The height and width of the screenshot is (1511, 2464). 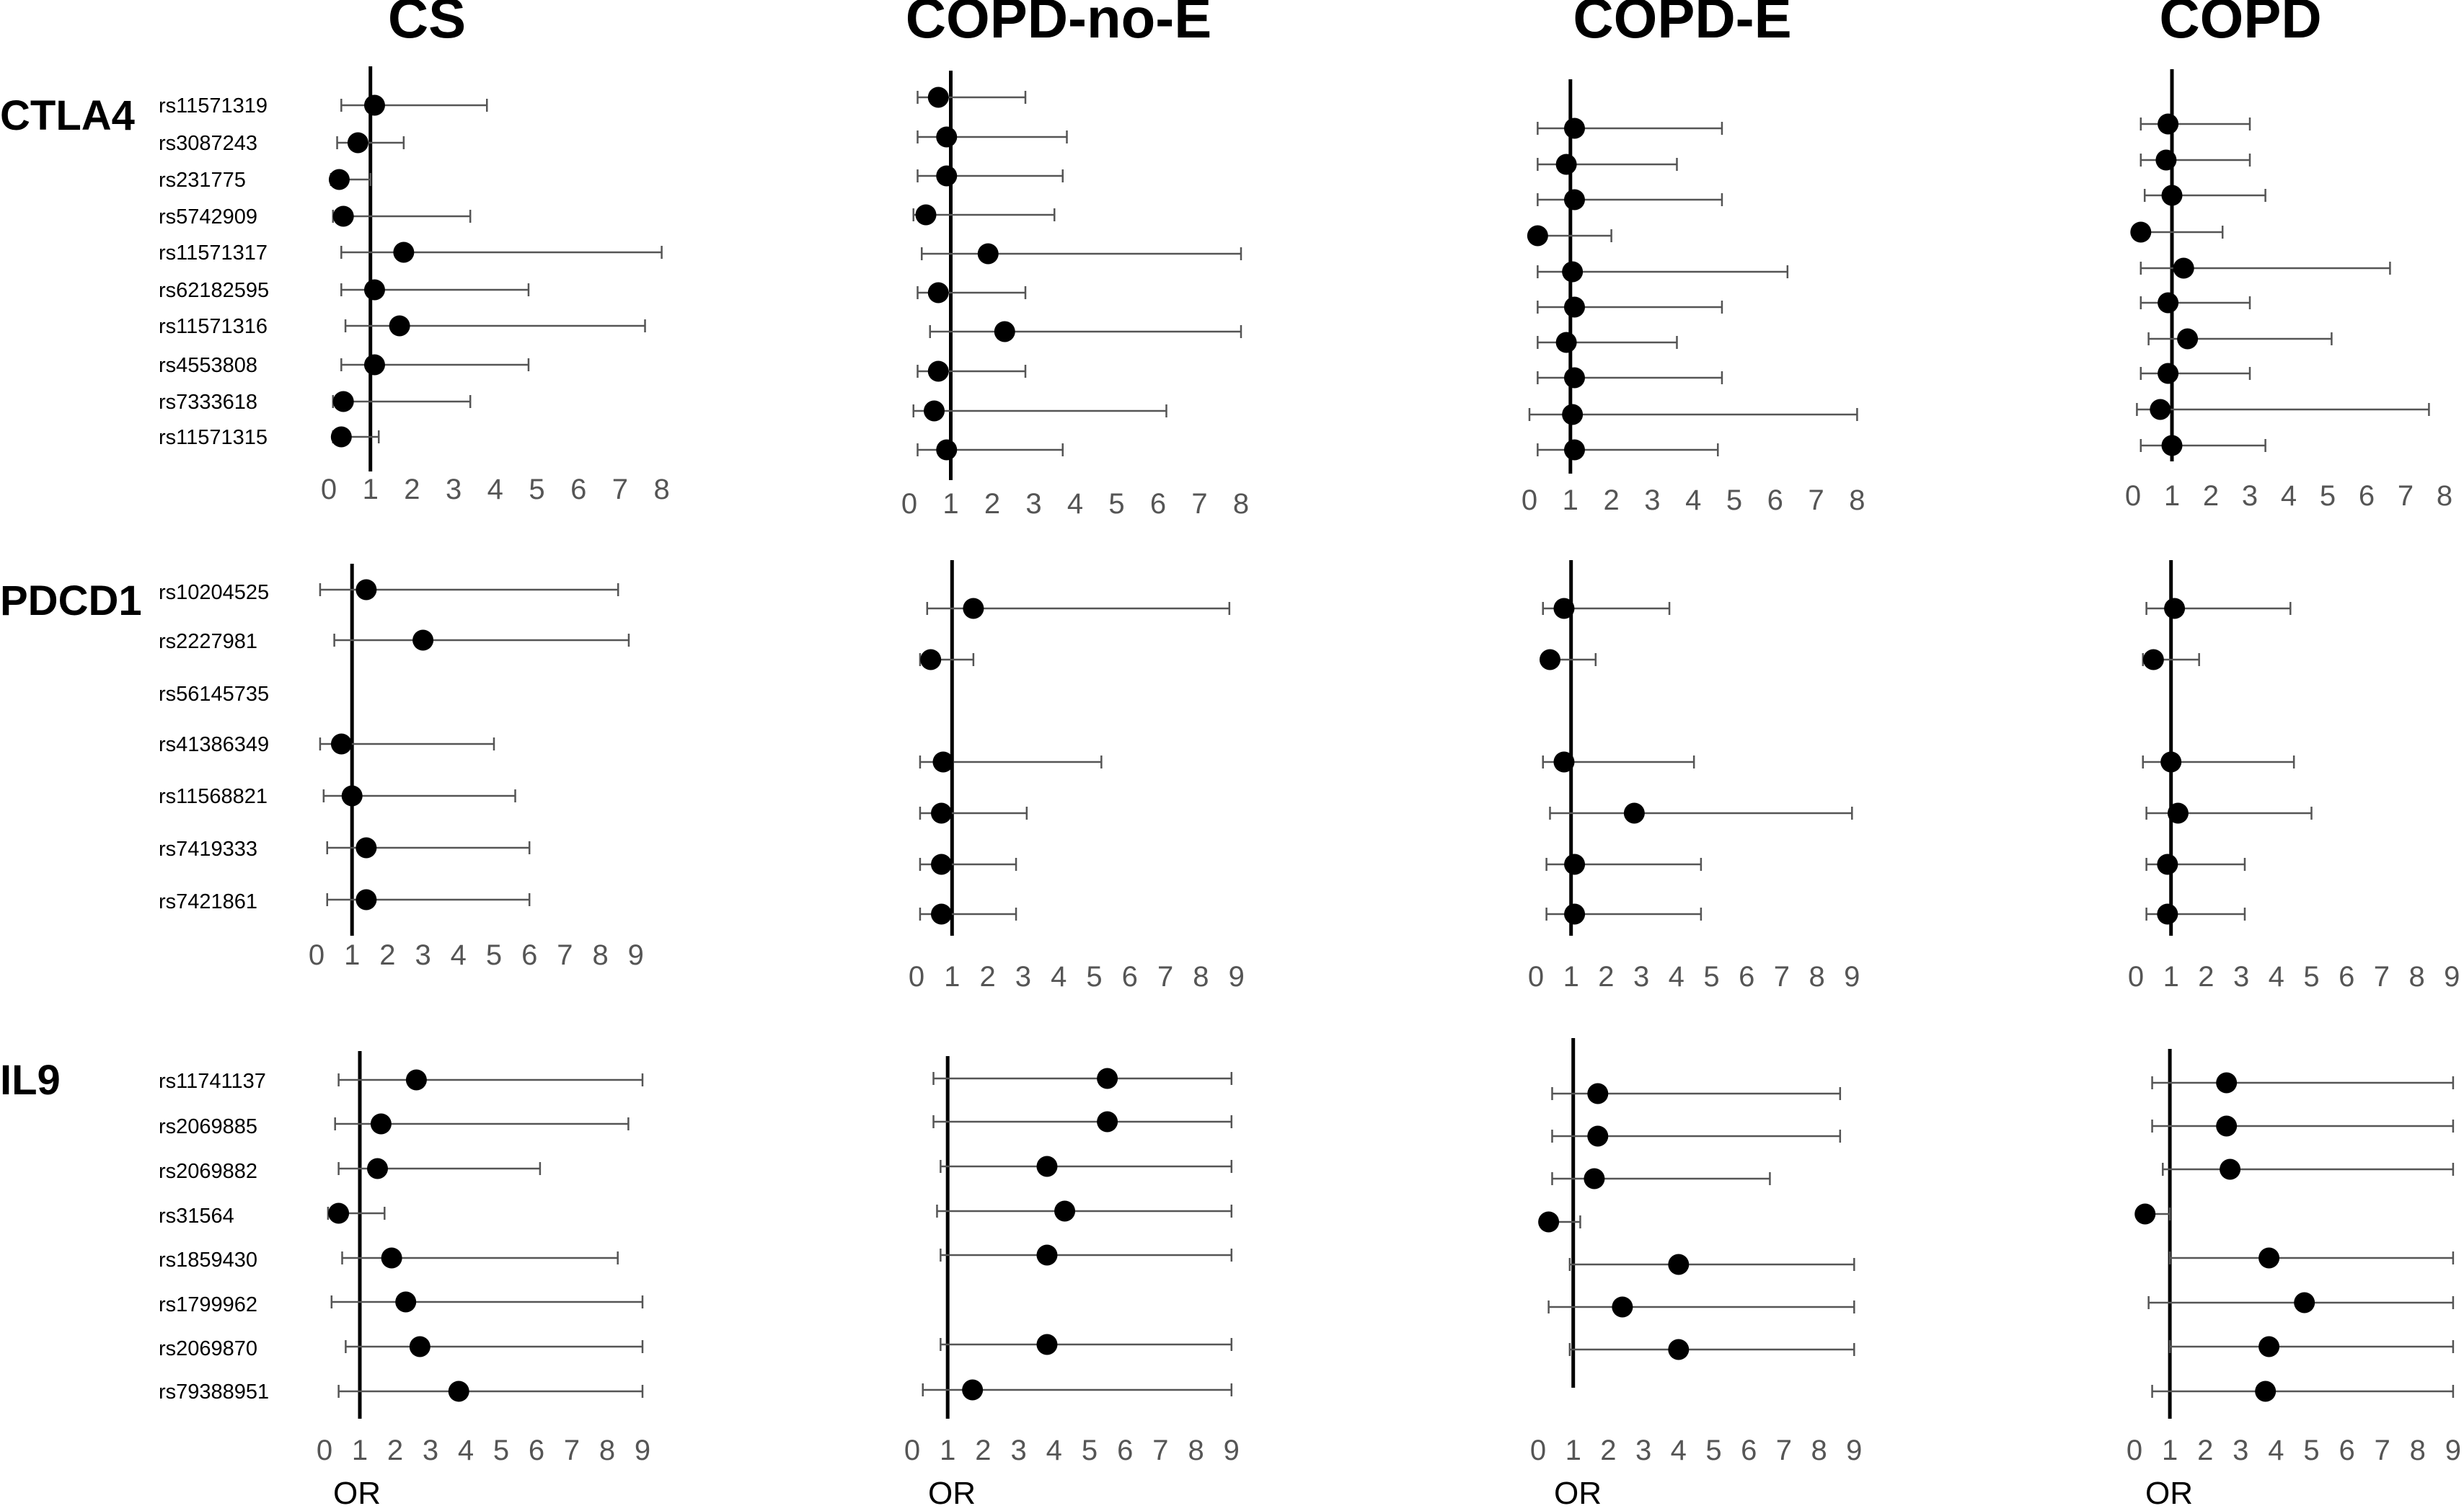 I want to click on snp-label: rs7333618, so click(x=208, y=402).